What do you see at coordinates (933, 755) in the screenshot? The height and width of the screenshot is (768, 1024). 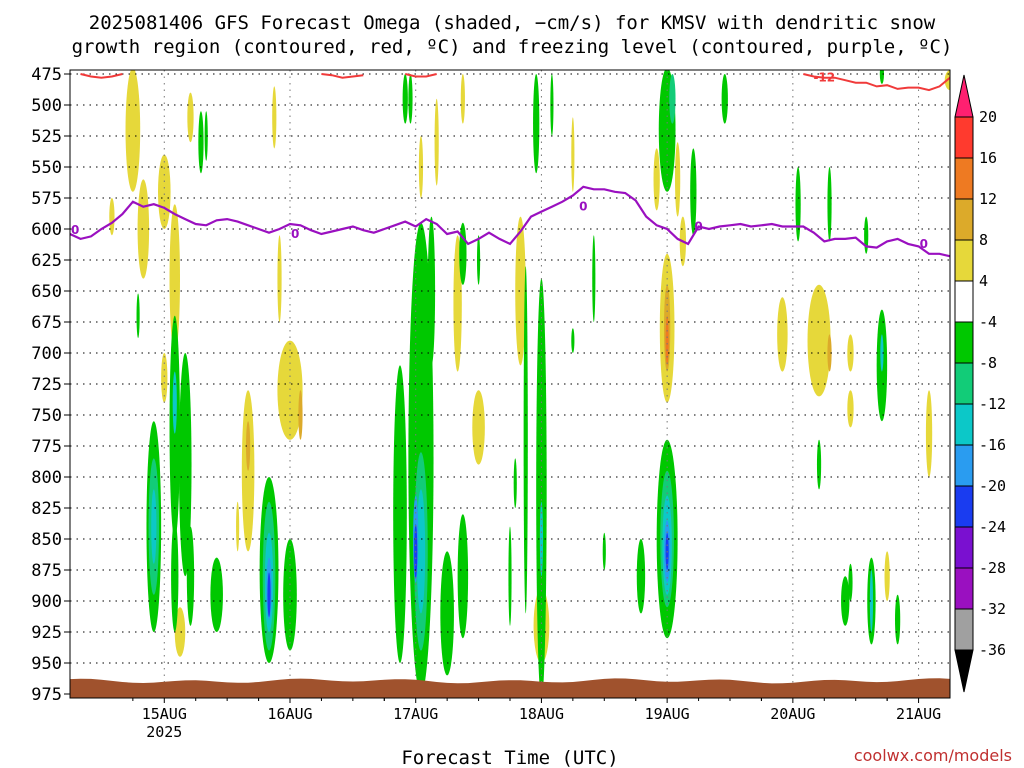 I see `credit-text: coolwx.com/models` at bounding box center [933, 755].